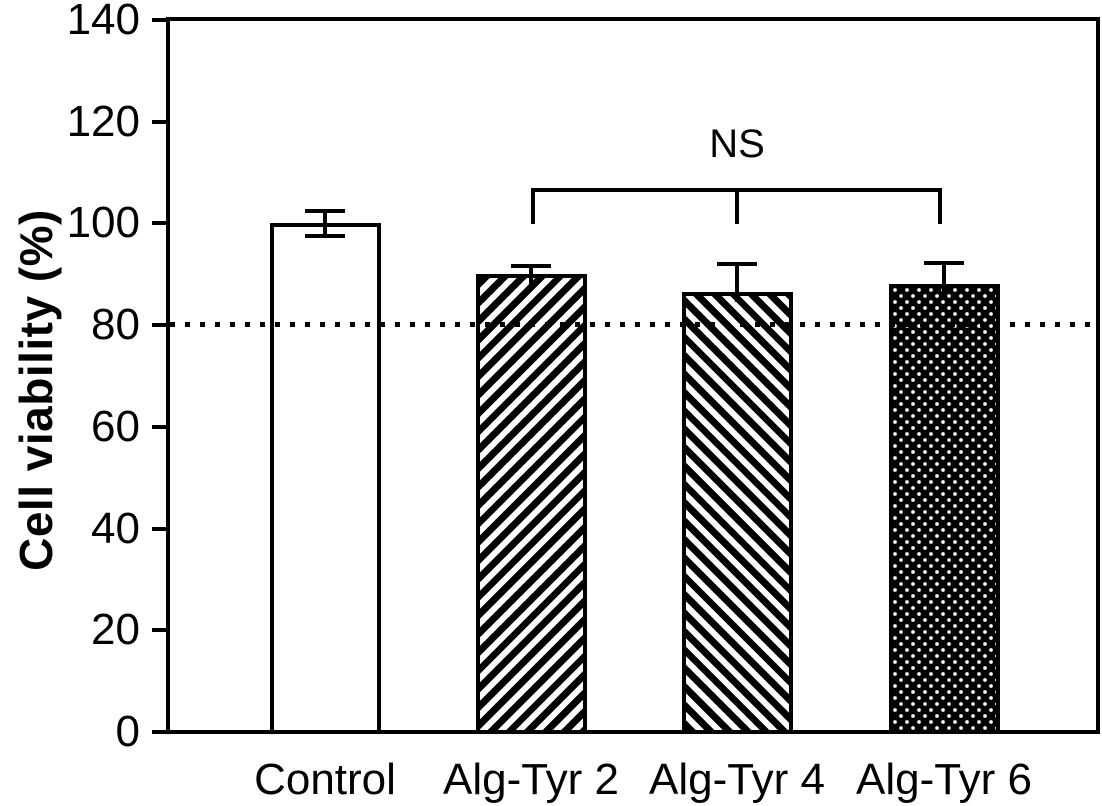 Image resolution: width=1102 pixels, height=806 pixels. What do you see at coordinates (944, 779) in the screenshot?
I see `x-label-alg-tyr-6: Alg-Tyr 6` at bounding box center [944, 779].